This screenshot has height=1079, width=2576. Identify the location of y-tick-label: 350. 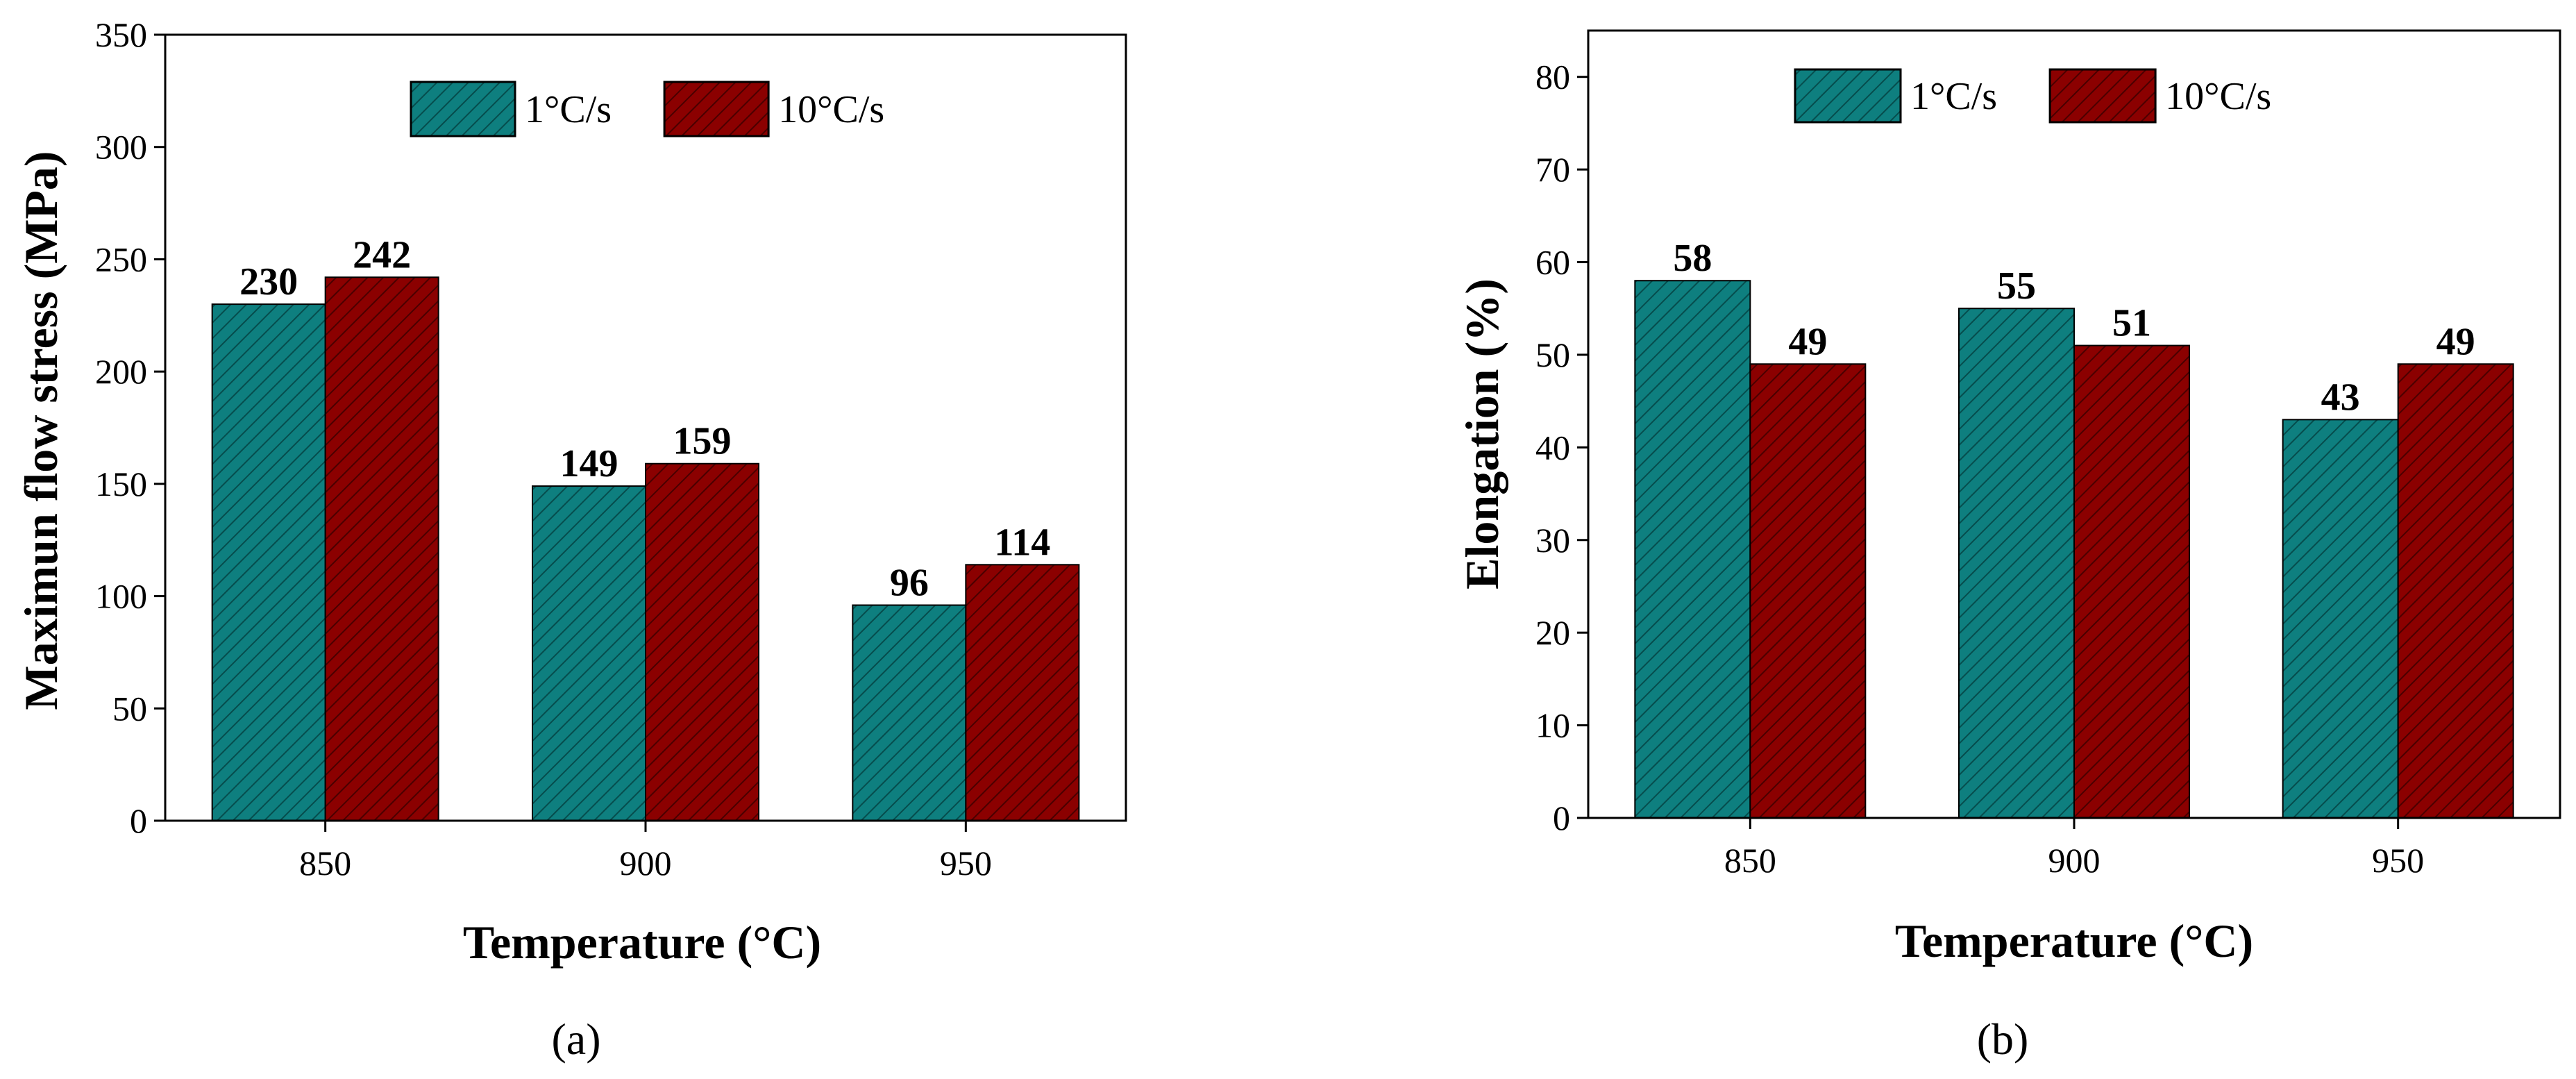
(121, 34).